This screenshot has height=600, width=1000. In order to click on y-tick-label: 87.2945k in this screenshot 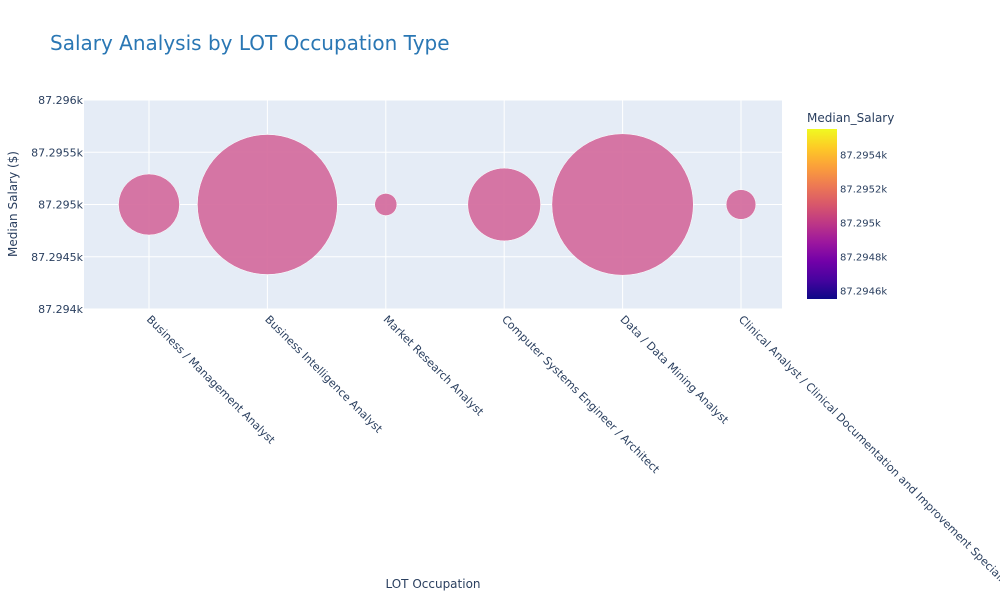, I will do `click(57, 257)`.